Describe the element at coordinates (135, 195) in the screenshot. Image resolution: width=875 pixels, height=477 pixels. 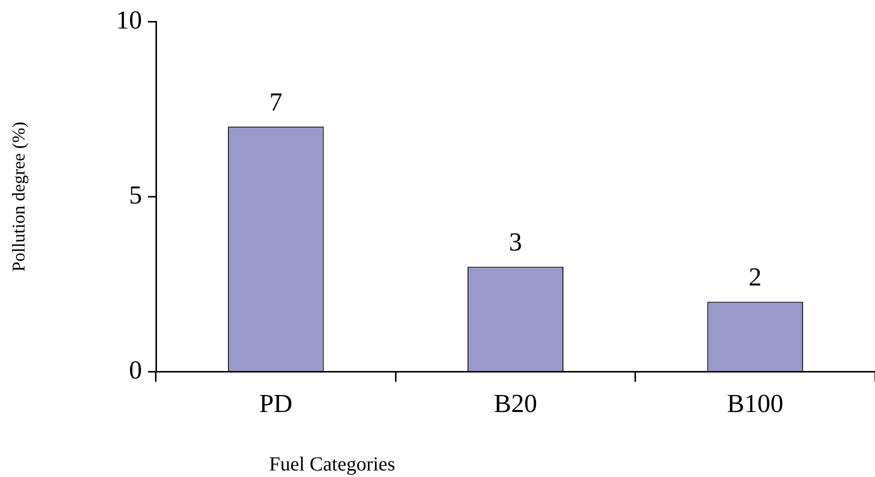
I see `y-tick-label: 5` at that location.